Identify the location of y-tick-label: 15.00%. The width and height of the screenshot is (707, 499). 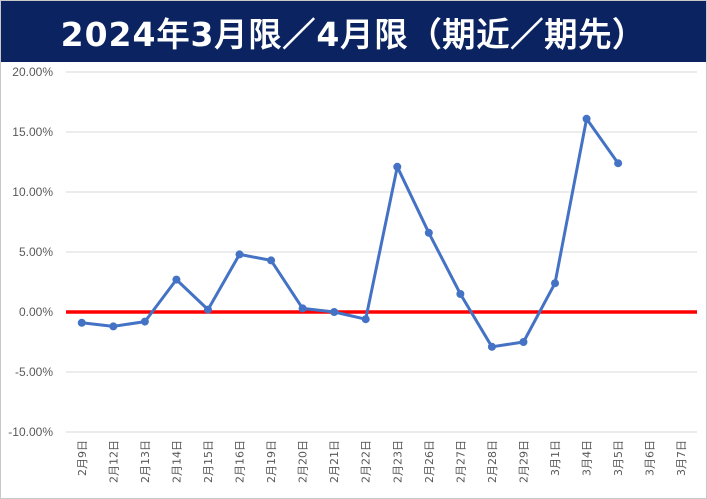
(32, 132).